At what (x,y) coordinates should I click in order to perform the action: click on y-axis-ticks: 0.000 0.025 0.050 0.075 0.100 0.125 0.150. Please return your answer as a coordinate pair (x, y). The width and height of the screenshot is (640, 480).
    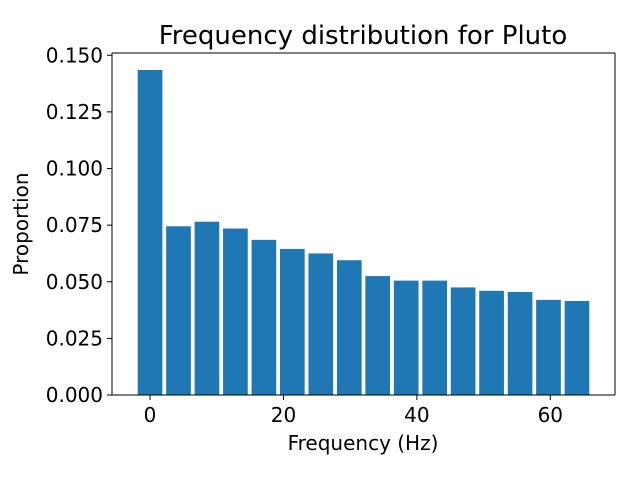
    Looking at the image, I should click on (79, 225).